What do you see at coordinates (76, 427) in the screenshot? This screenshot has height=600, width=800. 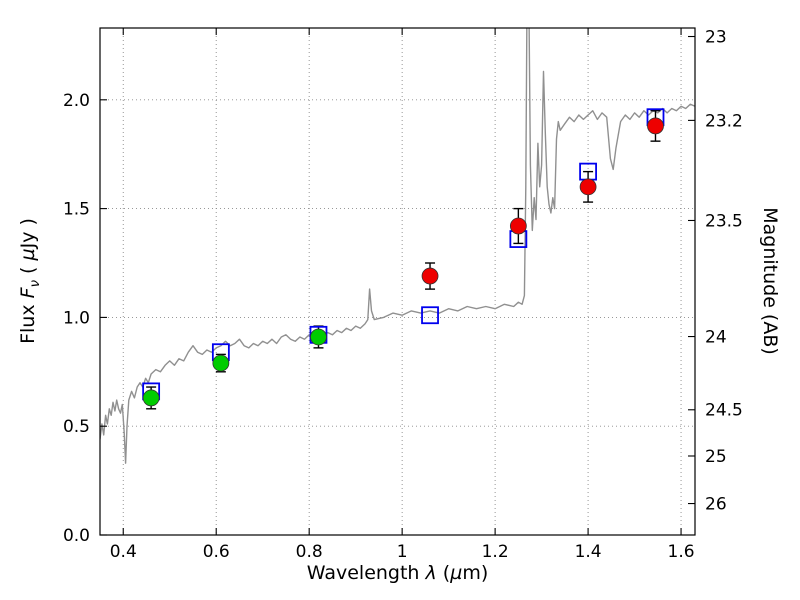 I see `y-tick-label-left: 0.5` at bounding box center [76, 427].